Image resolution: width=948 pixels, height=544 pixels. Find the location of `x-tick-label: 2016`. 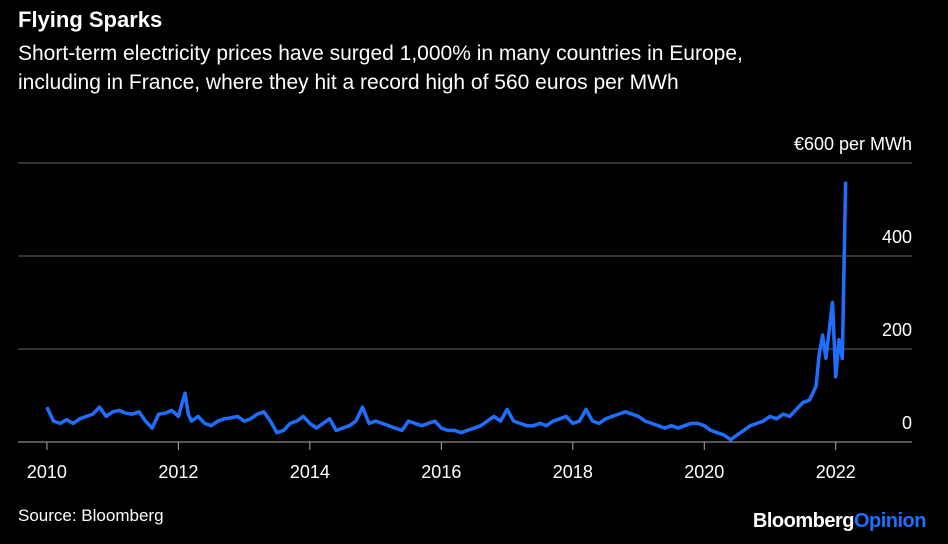

x-tick-label: 2016 is located at coordinates (441, 472).